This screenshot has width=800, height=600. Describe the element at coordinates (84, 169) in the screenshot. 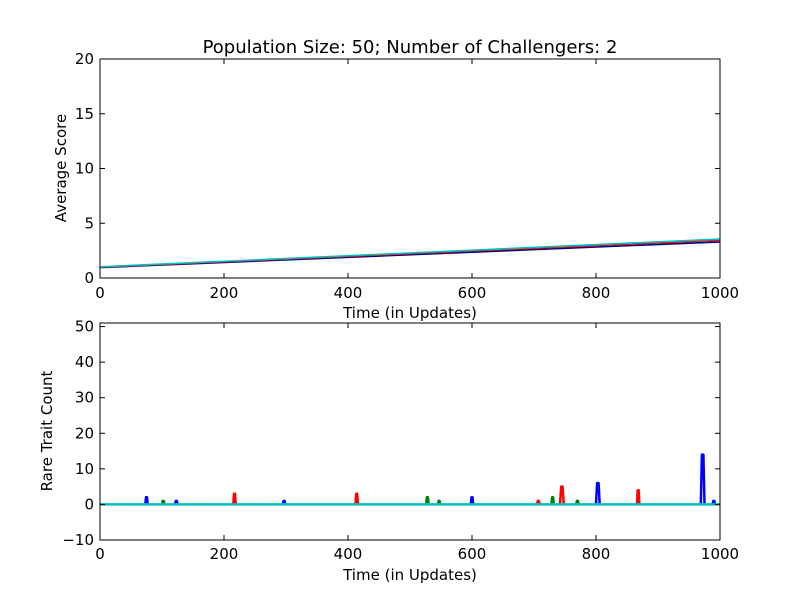

I see `top-y-tick-label: 10` at that location.